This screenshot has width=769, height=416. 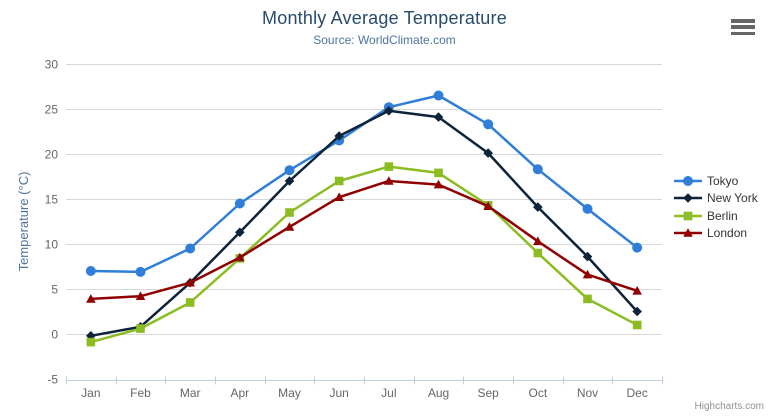 I want to click on x-axis-label: Jan, so click(x=90, y=393).